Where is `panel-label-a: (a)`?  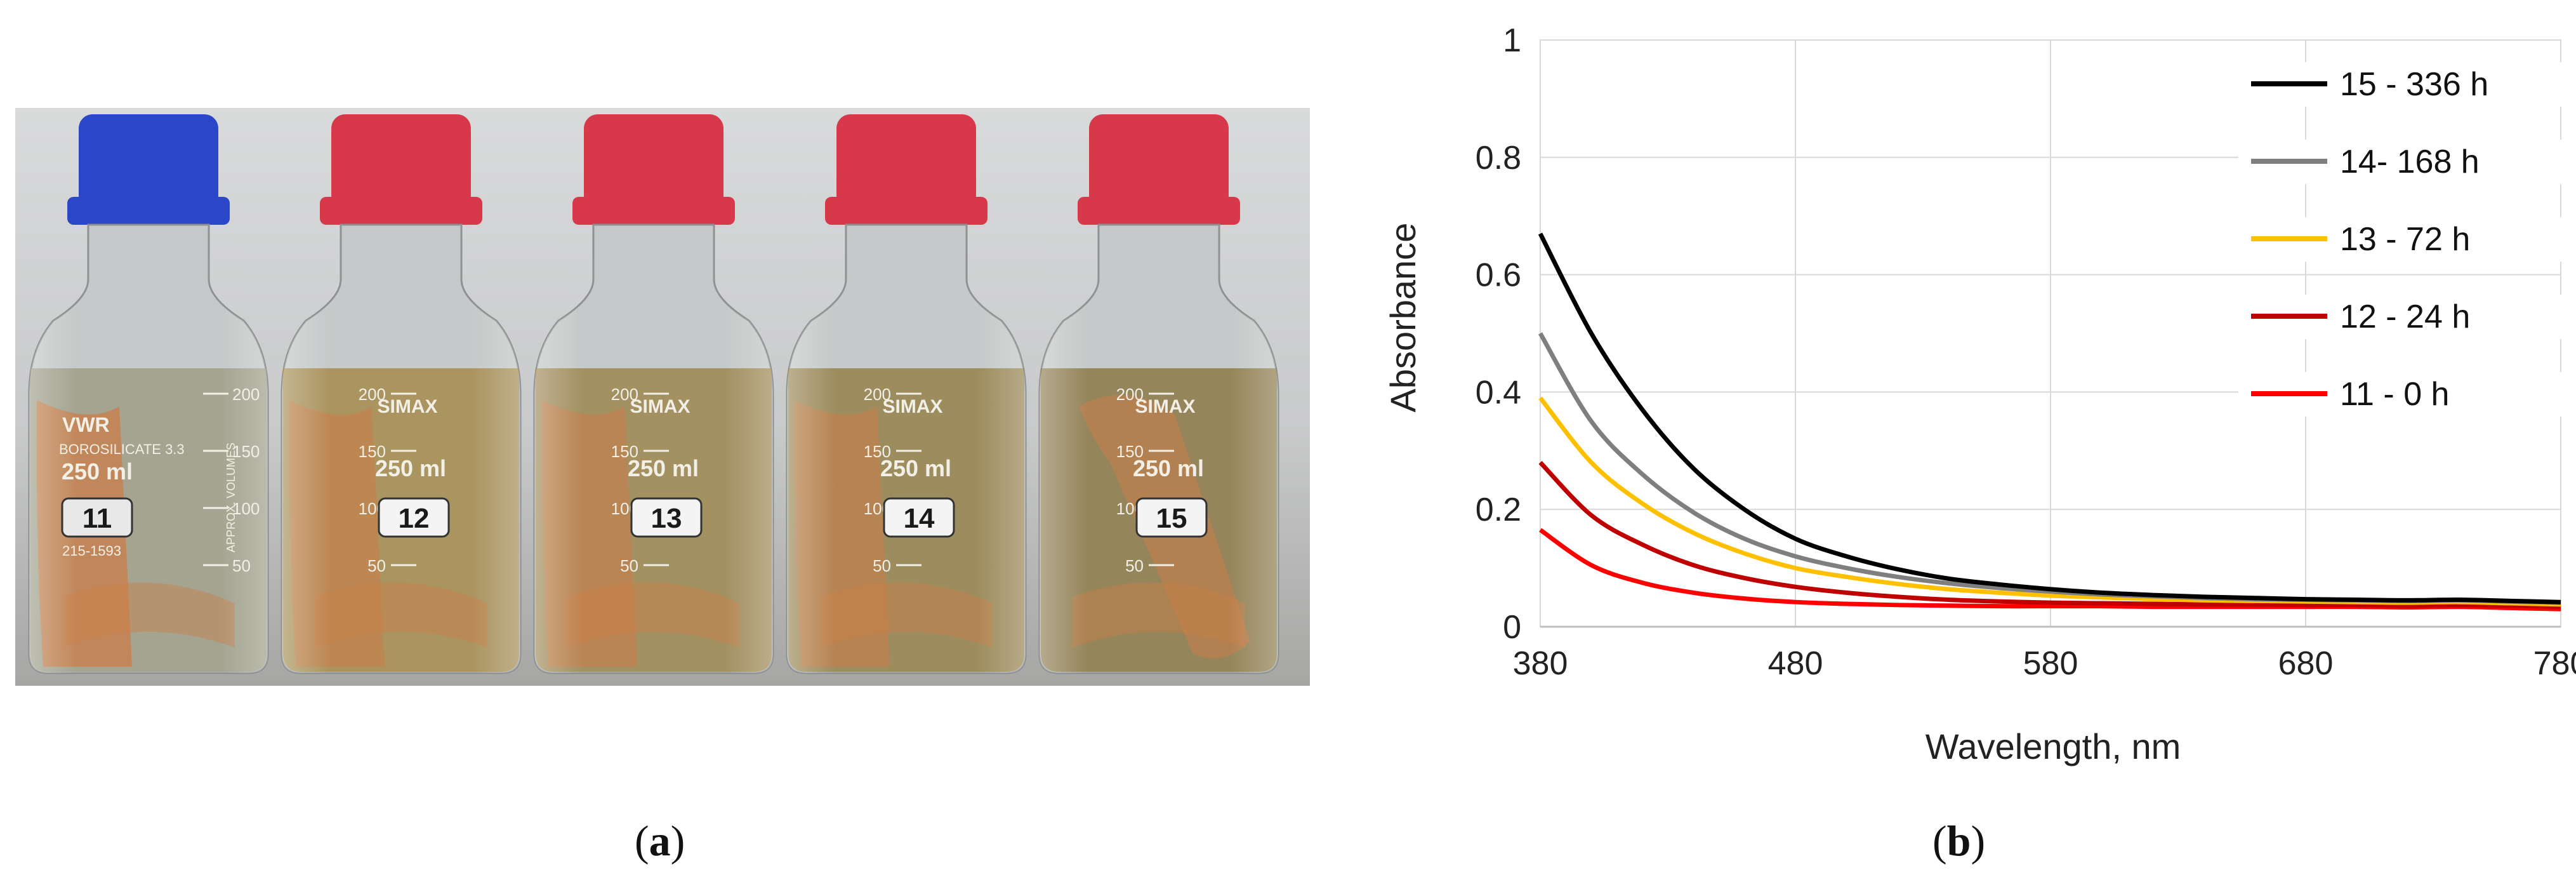 panel-label-a: (a) is located at coordinates (660, 841).